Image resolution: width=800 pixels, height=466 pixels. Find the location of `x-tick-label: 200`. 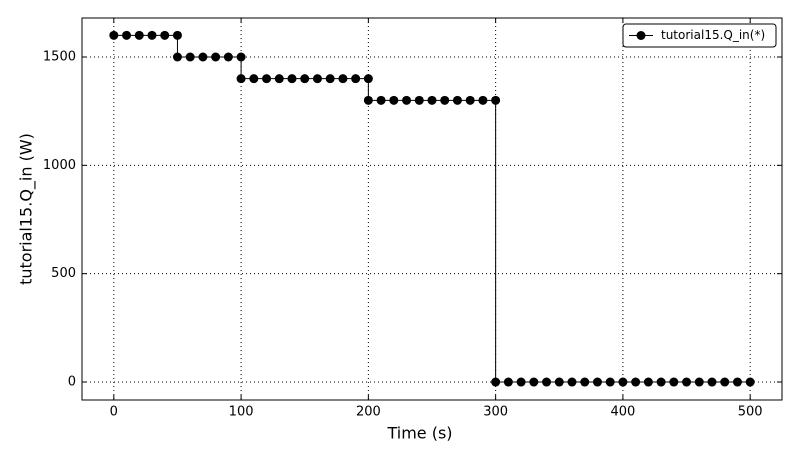

x-tick-label: 200 is located at coordinates (368, 412).